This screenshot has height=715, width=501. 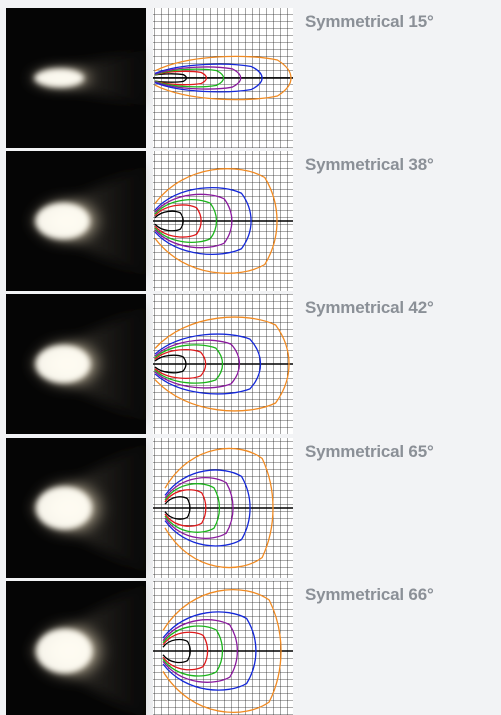 What do you see at coordinates (369, 21) in the screenshot?
I see `beam-label: Symmetrical 15°` at bounding box center [369, 21].